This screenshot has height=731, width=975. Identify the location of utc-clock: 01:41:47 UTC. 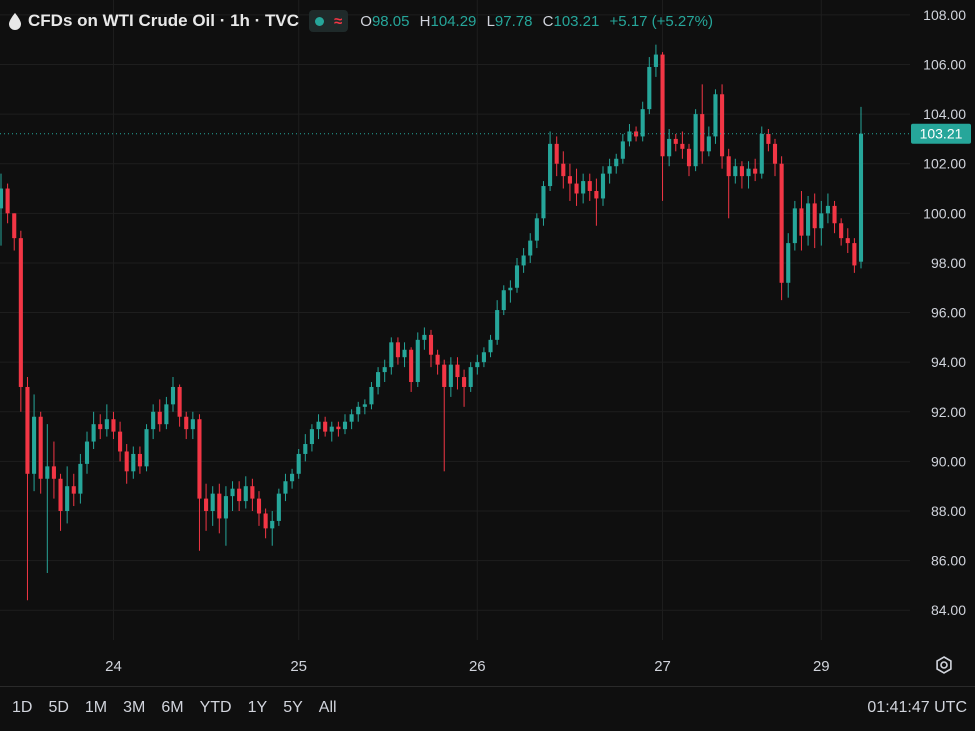
(917, 707).